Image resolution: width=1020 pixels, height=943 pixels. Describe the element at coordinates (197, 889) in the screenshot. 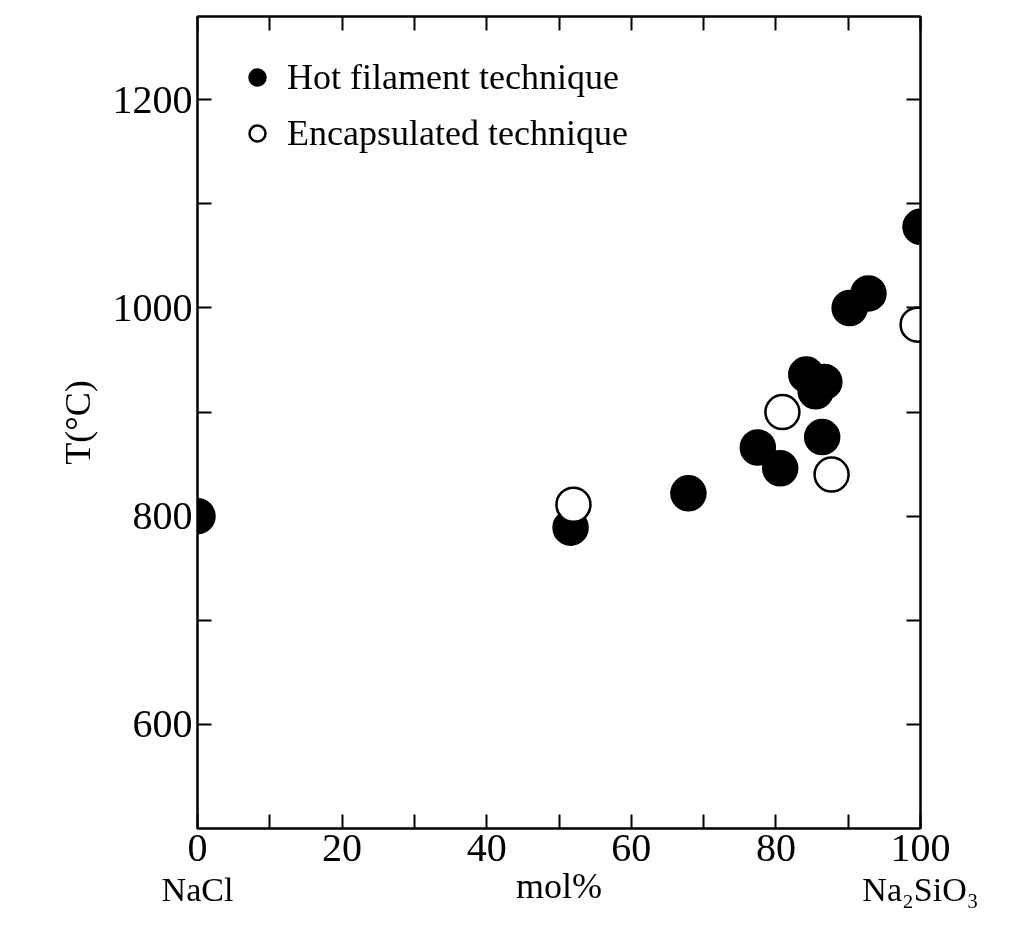

I see `text: NaCl` at that location.